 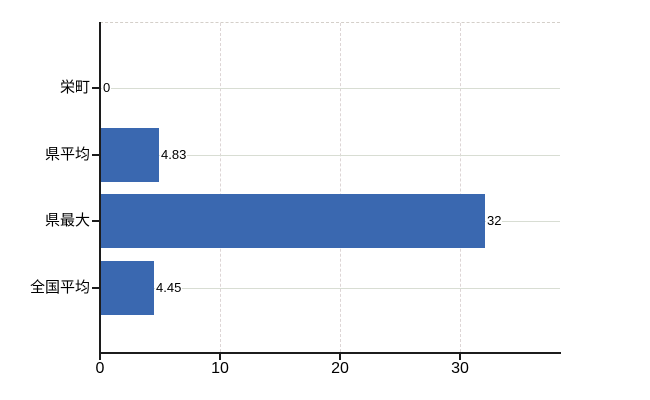 What do you see at coordinates (330, 353) in the screenshot?
I see `x-axis-line` at bounding box center [330, 353].